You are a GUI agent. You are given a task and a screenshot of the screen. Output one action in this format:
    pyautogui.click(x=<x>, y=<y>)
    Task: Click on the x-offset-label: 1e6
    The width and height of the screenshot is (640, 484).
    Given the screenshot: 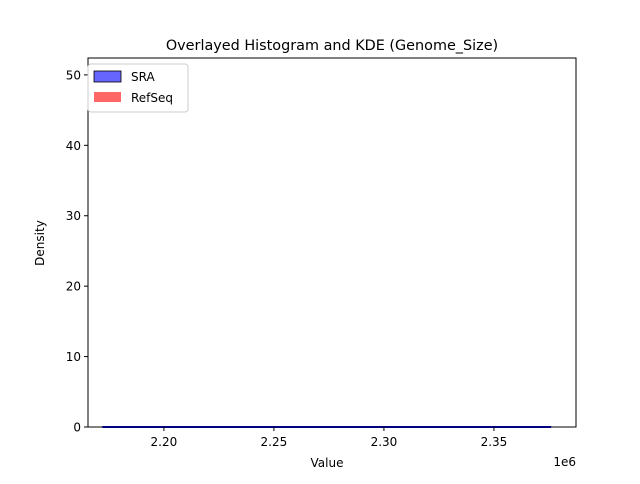 What is the action you would take?
    pyautogui.click(x=564, y=462)
    